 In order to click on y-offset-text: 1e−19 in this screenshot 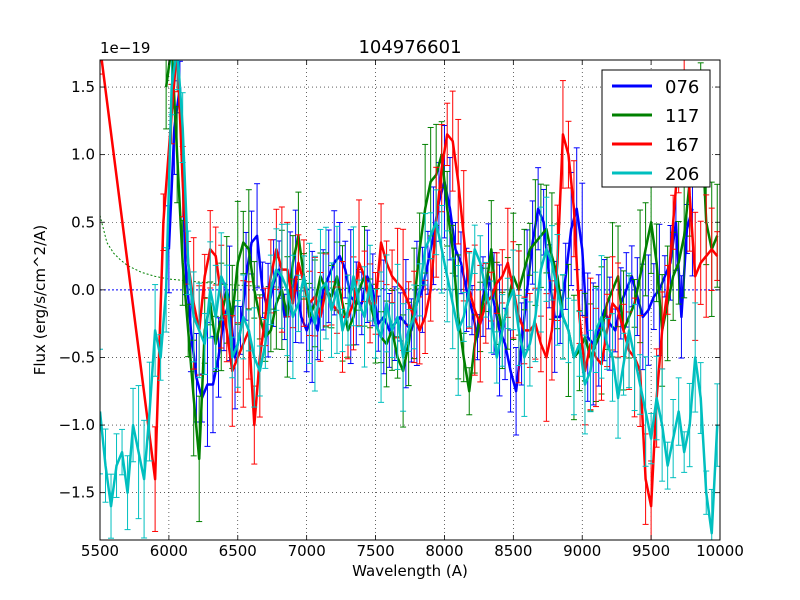, I will do `click(125, 48)`.